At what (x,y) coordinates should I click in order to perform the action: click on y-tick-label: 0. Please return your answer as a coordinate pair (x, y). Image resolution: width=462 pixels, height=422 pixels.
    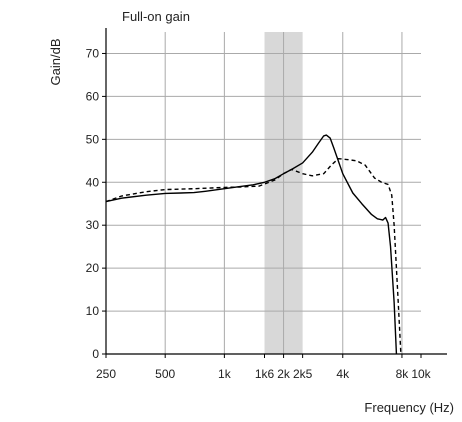
    Looking at the image, I should click on (95, 354).